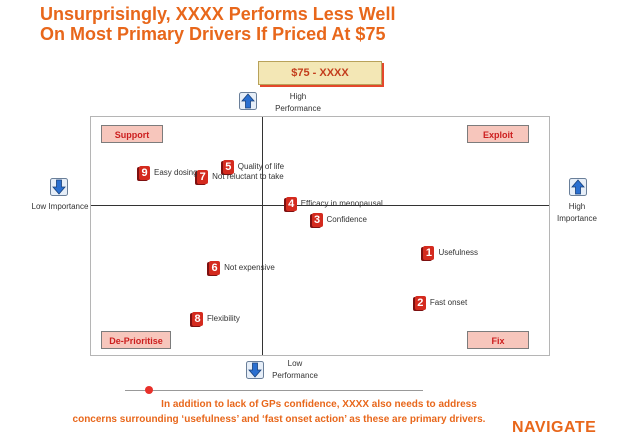 The image size is (638, 442). I want to click on quadrant-support: Support, so click(132, 134).